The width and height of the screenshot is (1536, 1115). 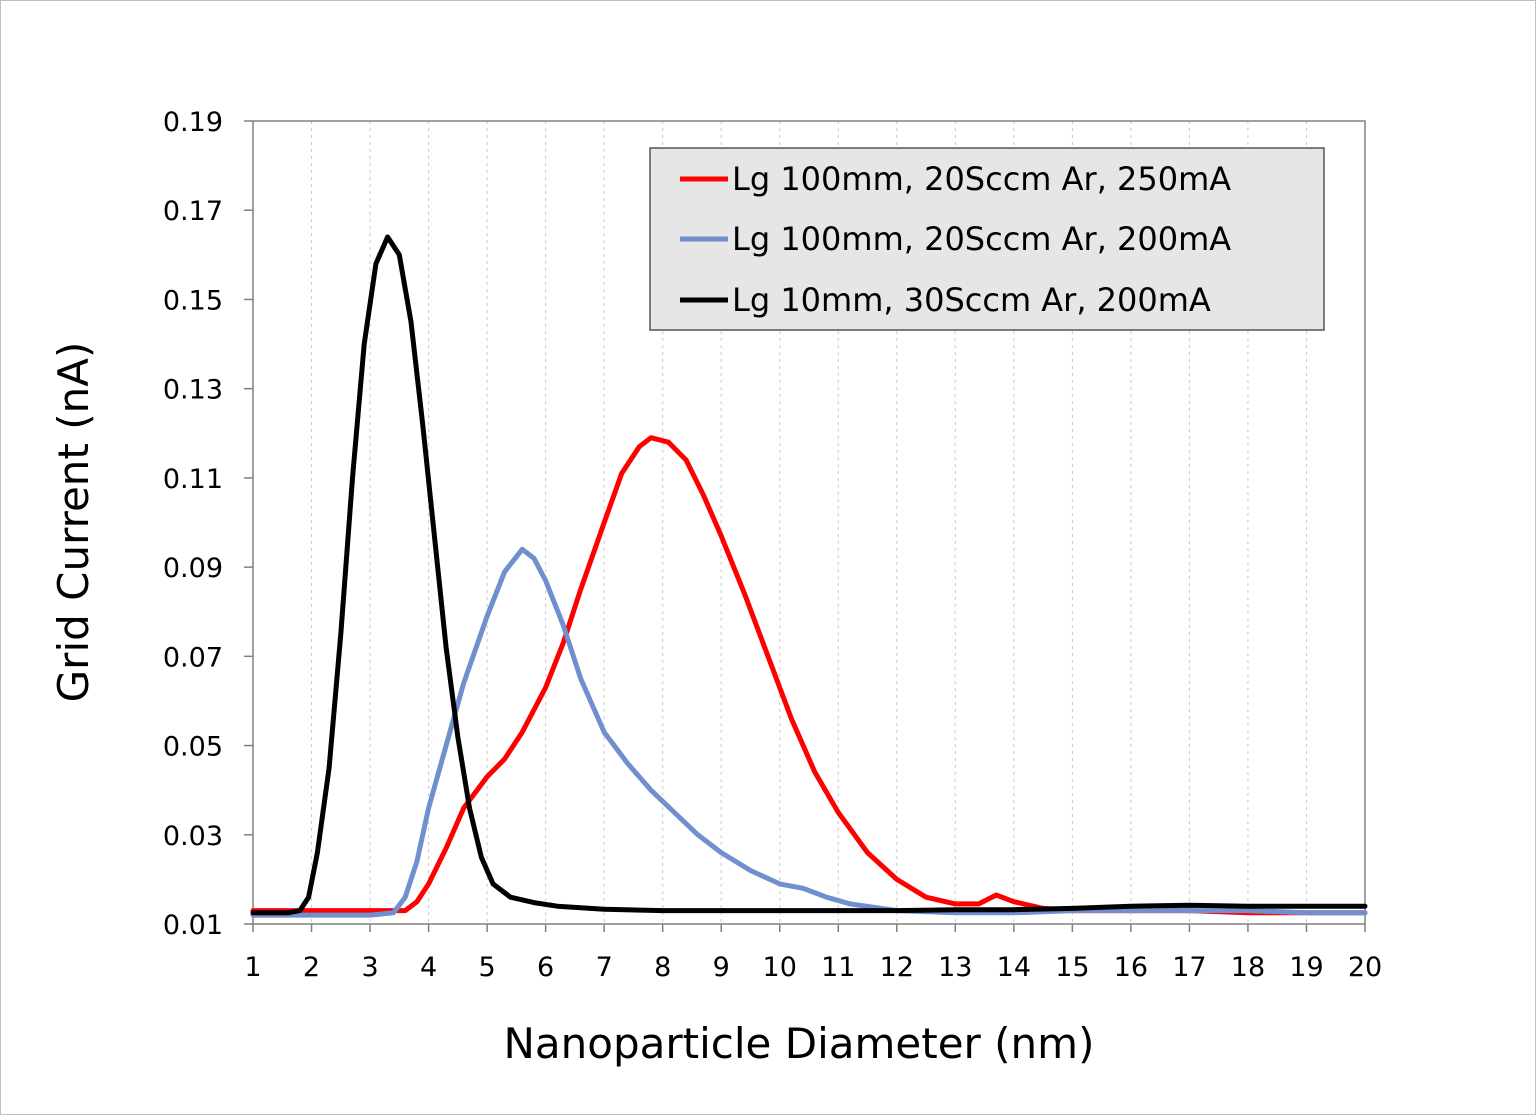 What do you see at coordinates (981, 179) in the screenshot?
I see `legend-label-250ma: Lg 100mm, 20Sccm Ar, 250mA` at bounding box center [981, 179].